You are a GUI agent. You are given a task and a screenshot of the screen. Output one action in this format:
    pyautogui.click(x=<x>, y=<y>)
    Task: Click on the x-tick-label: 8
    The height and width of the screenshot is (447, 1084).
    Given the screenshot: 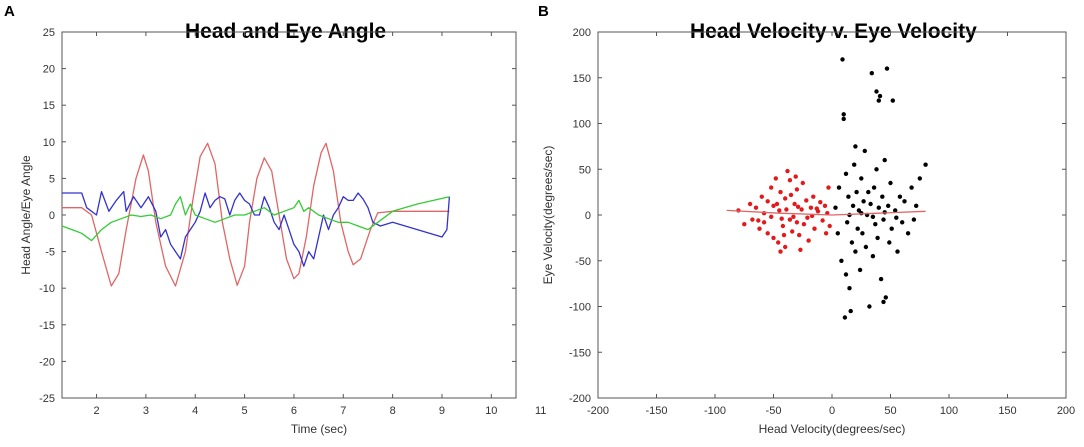 What is the action you would take?
    pyautogui.click(x=393, y=411)
    